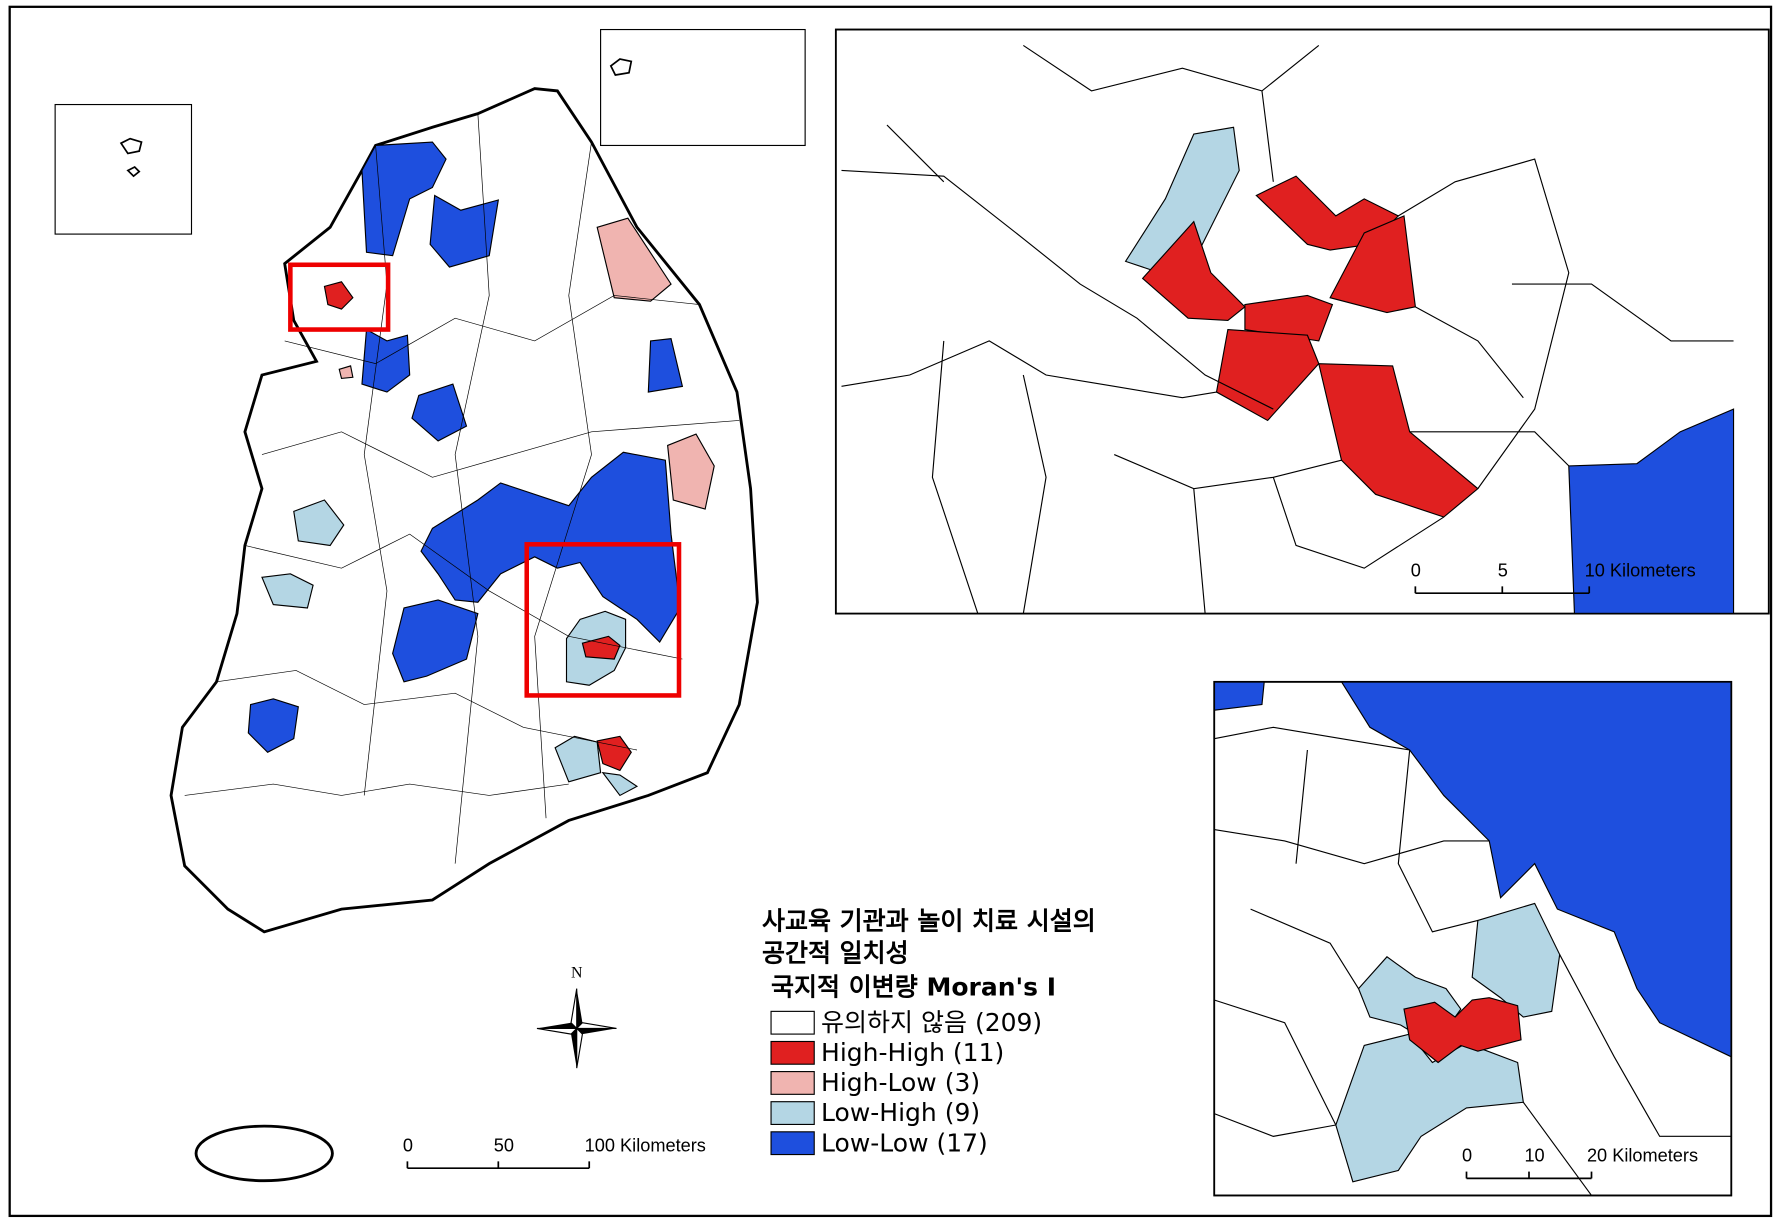 The width and height of the screenshot is (1783, 1225). Describe the element at coordinates (835, 953) in the screenshot. I see `legend-title: 공간적 일치성` at that location.